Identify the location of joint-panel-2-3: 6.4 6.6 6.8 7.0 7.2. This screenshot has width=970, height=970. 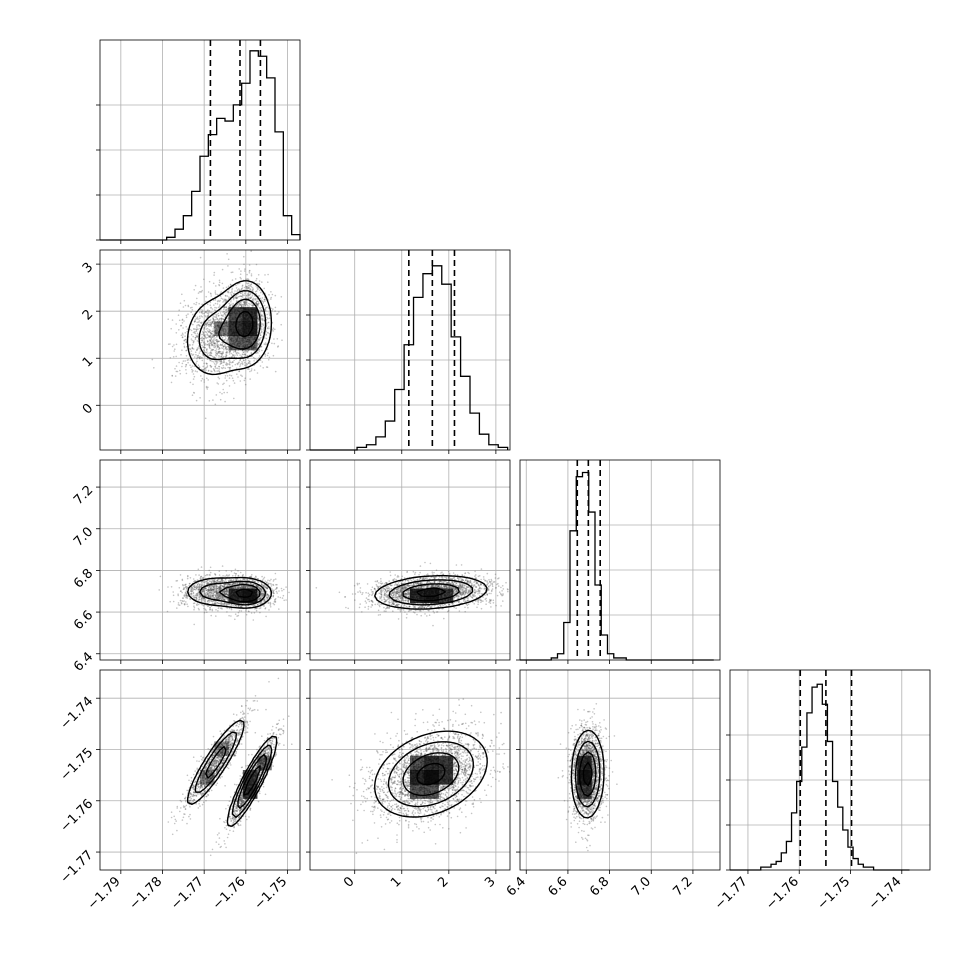
(612, 784).